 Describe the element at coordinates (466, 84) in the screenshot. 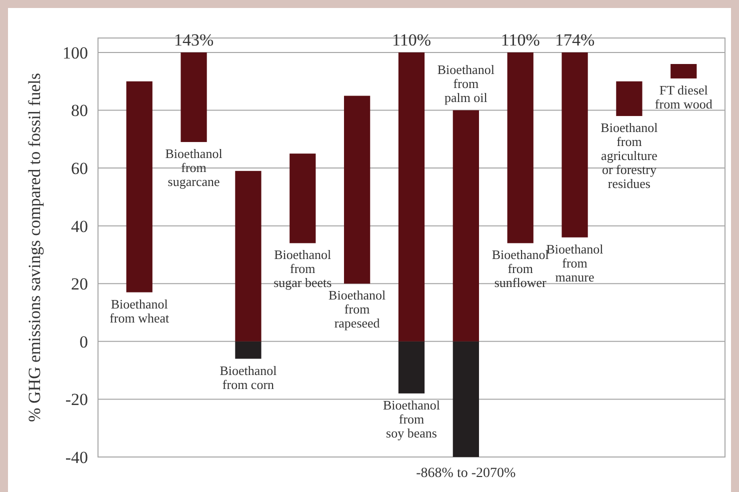

I see `x-tick-label: Bioethanol from palm oil` at that location.